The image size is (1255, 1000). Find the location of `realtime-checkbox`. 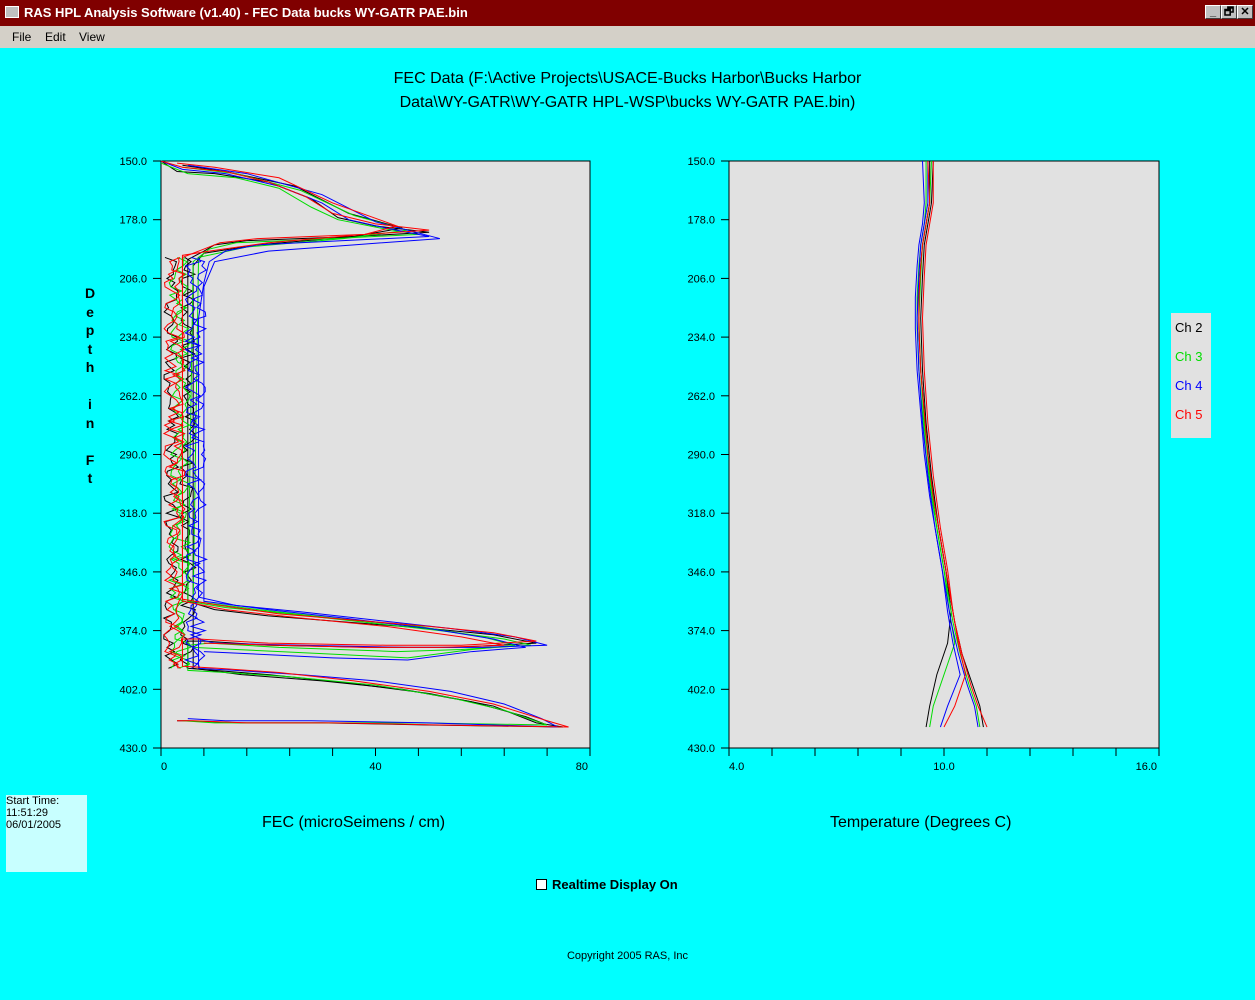

realtime-checkbox is located at coordinates (541, 884).